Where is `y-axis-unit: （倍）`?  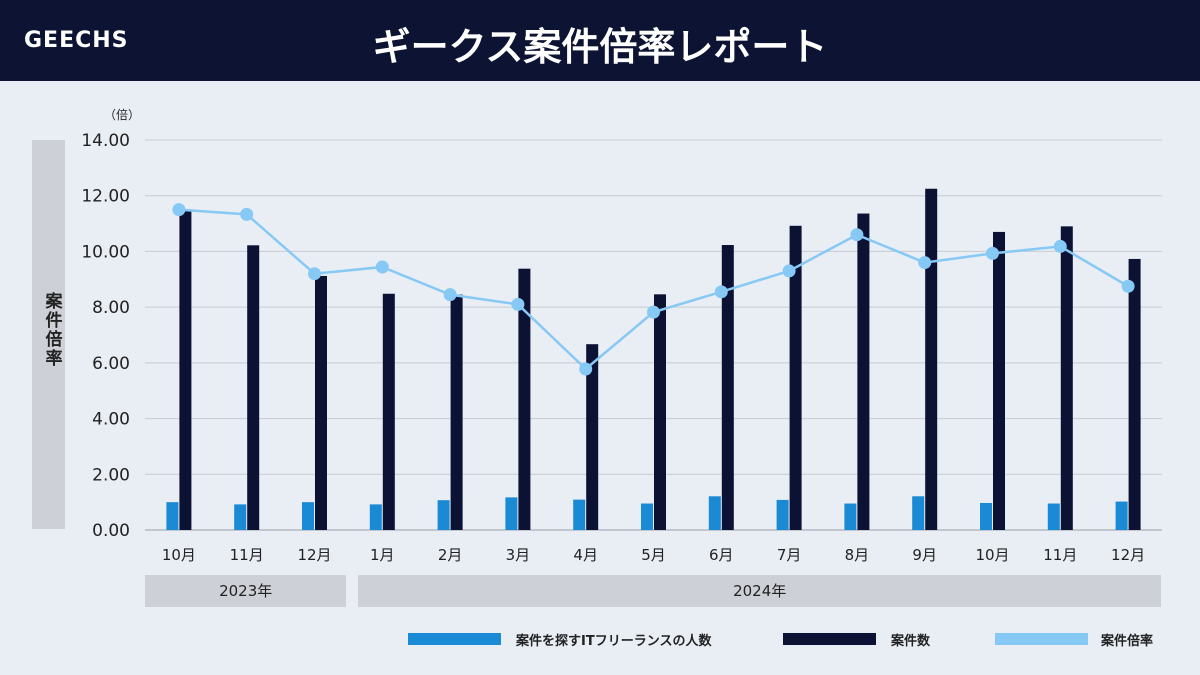 y-axis-unit: （倍） is located at coordinates (122, 115).